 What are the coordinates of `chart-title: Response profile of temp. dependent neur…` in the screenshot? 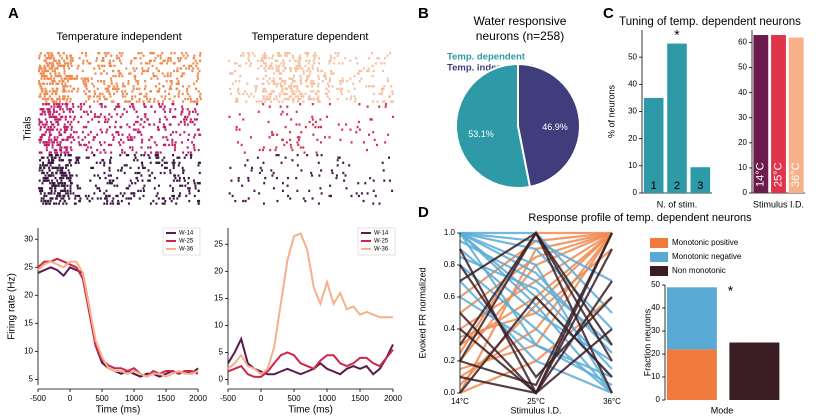 It's located at (640, 218).